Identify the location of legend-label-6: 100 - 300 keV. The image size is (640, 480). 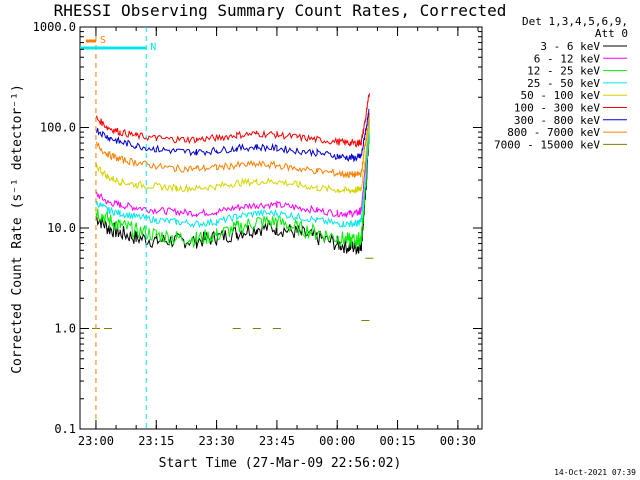
(557, 108).